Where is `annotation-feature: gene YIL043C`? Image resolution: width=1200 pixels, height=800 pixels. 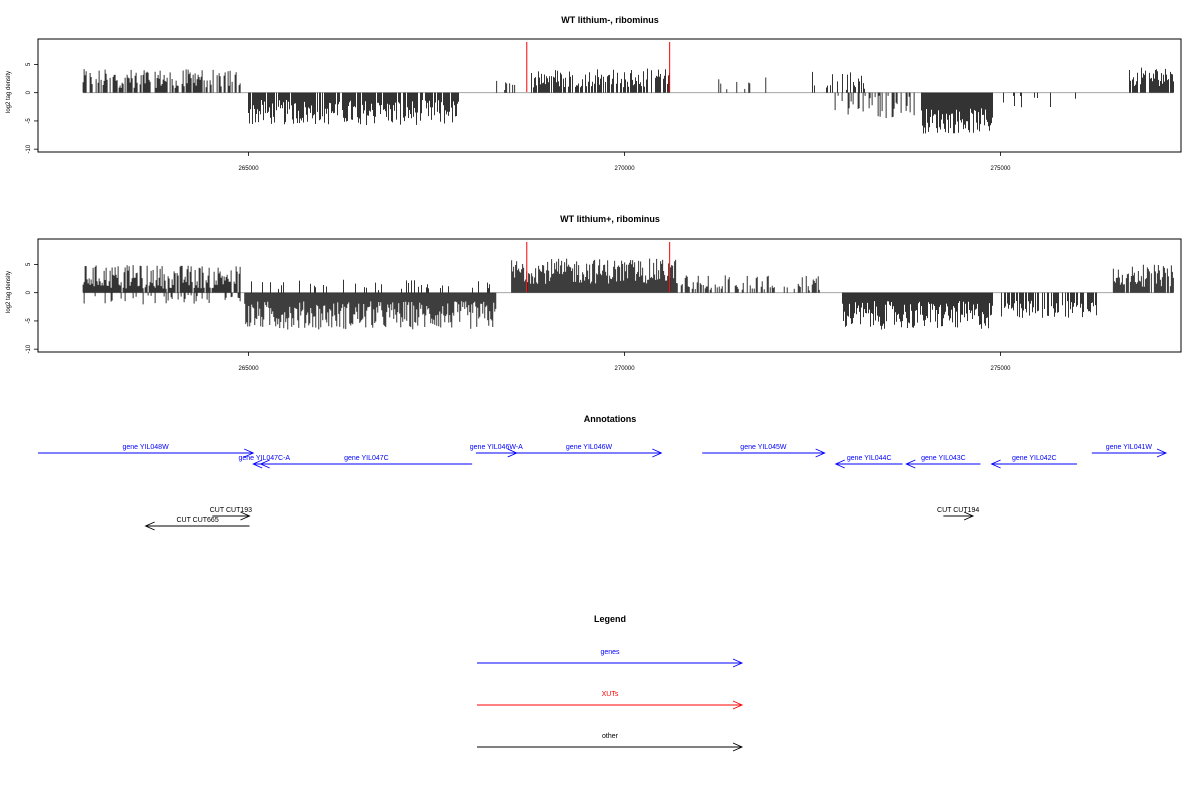
annotation-feature: gene YIL043C is located at coordinates (943, 462).